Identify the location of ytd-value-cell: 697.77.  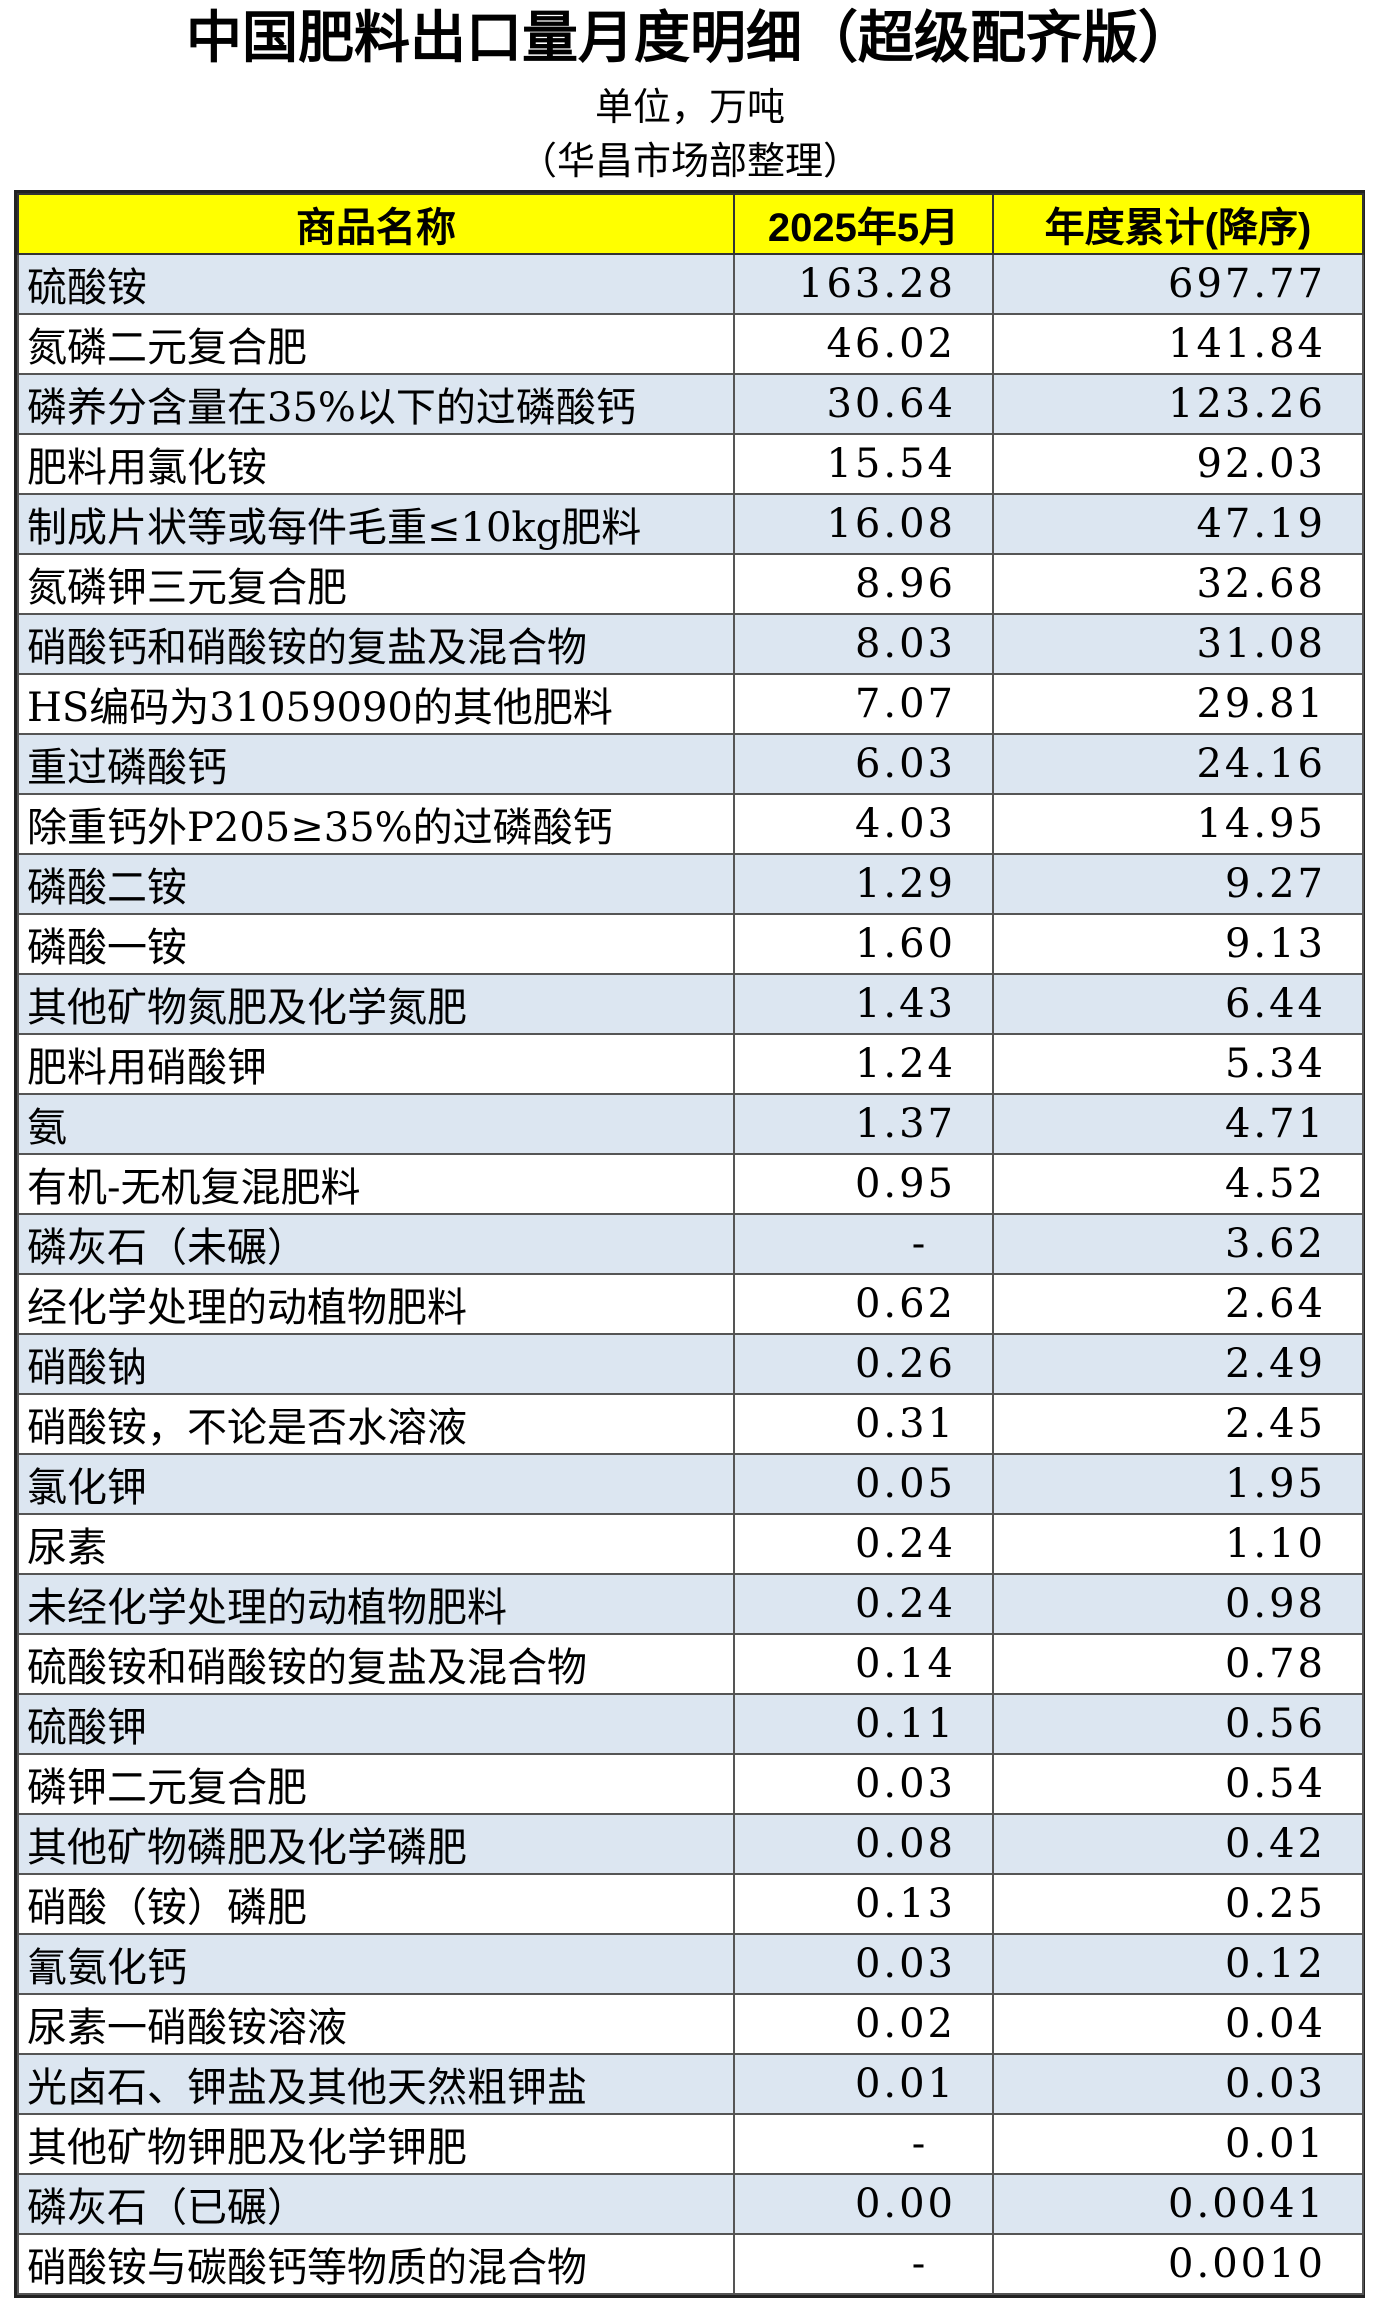
(1178, 284).